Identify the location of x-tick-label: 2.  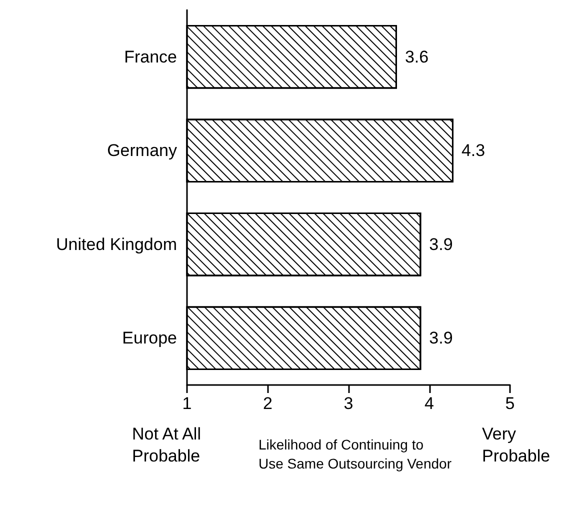
(267, 403).